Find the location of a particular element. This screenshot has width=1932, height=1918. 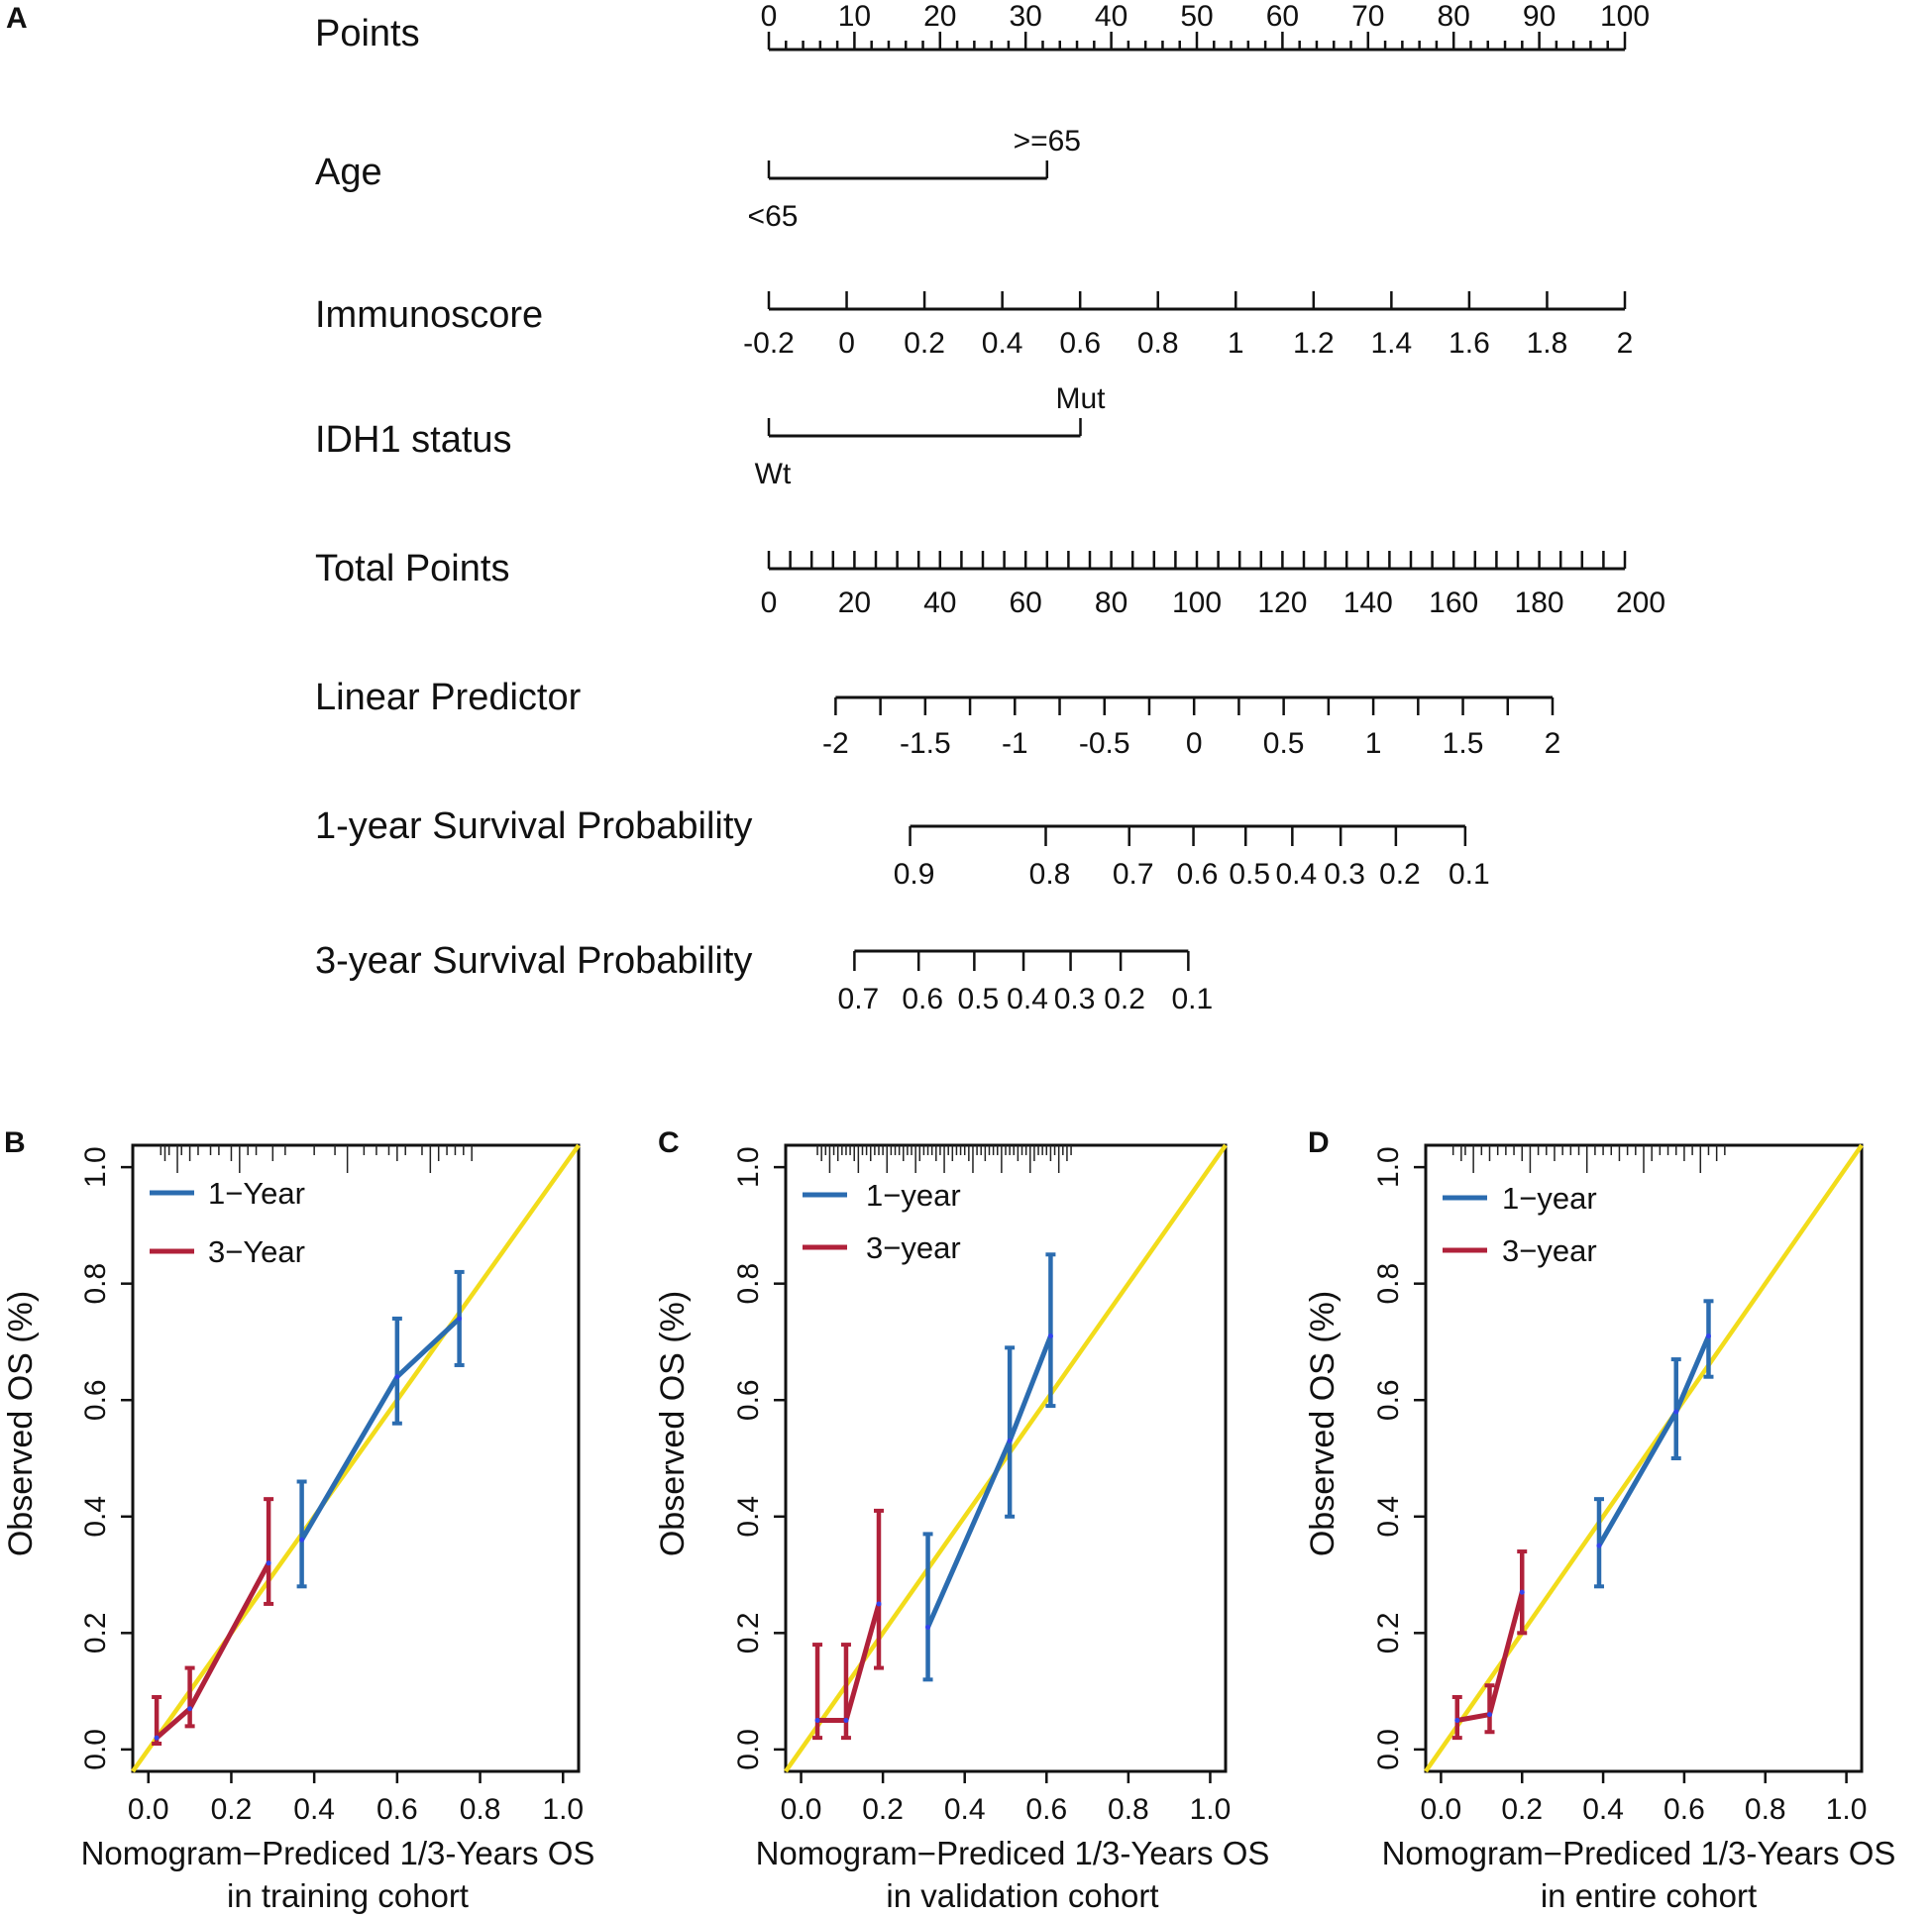

total-points-tick-label: 40 is located at coordinates (940, 602).